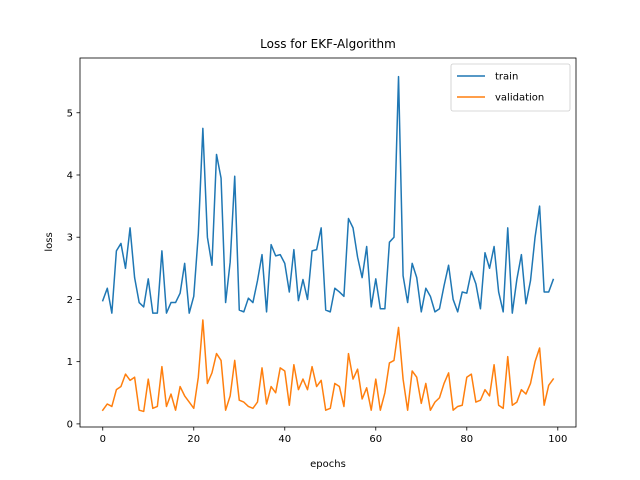  Describe the element at coordinates (49, 241) in the screenshot. I see `y-axis-label: loss` at that location.